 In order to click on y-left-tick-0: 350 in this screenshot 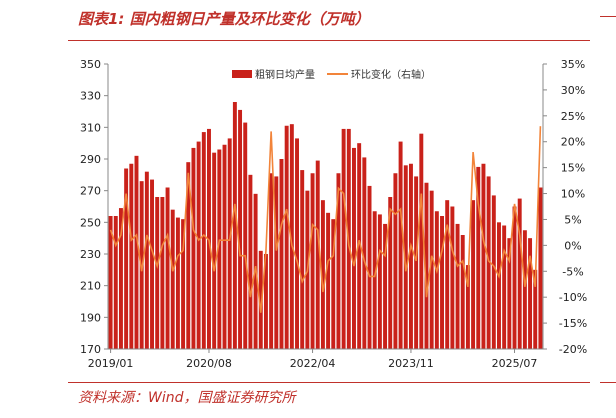, I will do `click(90, 64)`.